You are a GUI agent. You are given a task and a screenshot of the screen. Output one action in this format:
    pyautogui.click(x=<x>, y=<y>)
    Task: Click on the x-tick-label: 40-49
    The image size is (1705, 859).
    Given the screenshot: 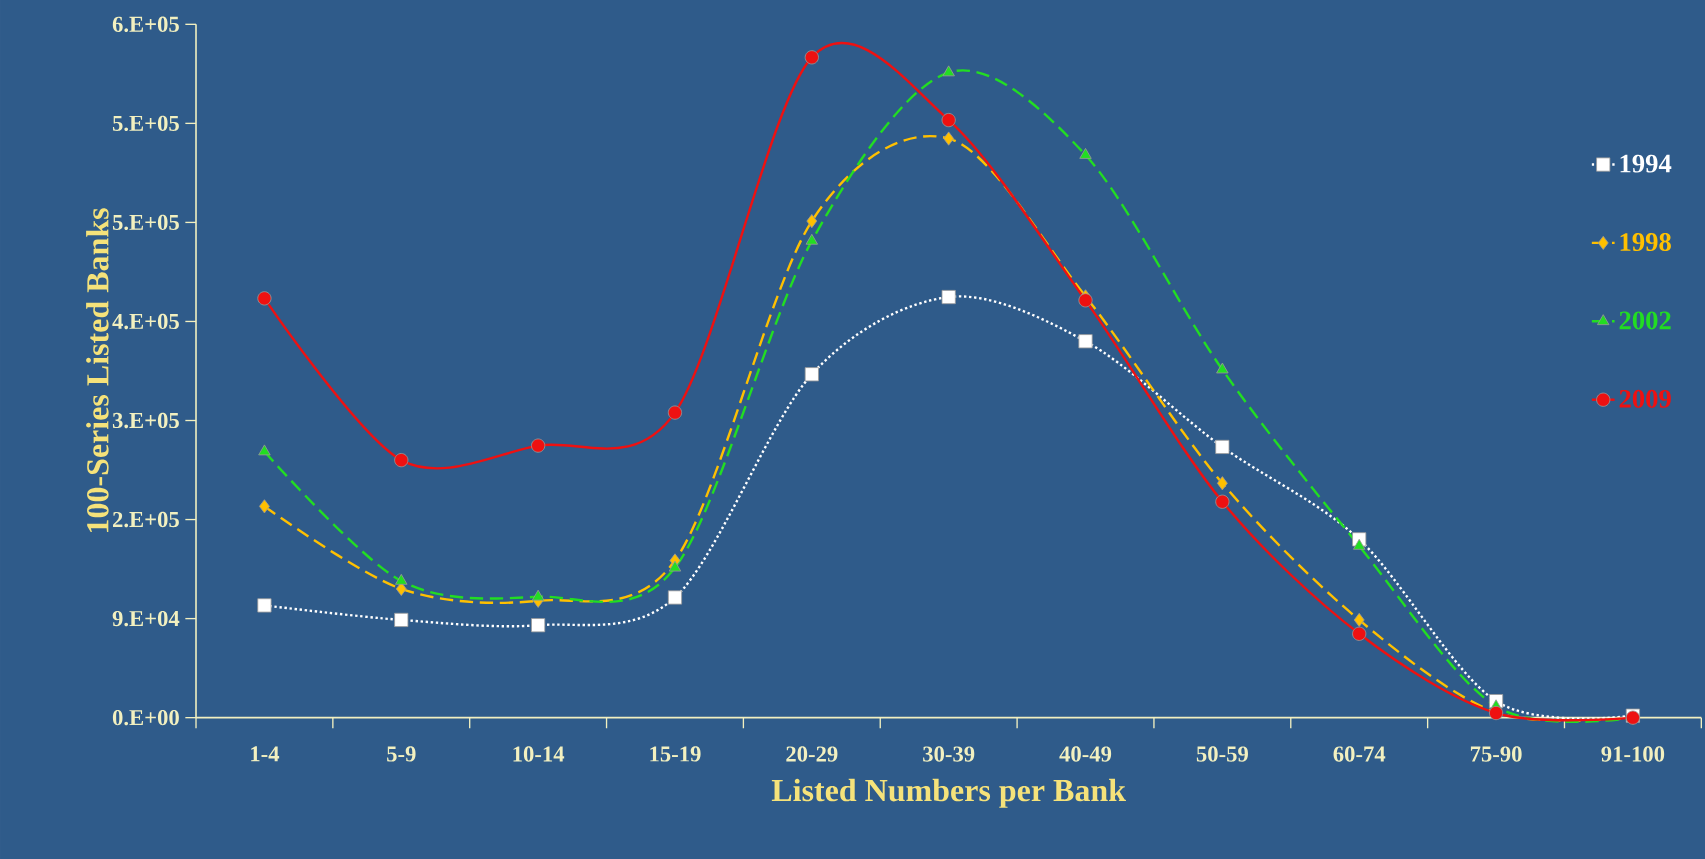 What is the action you would take?
    pyautogui.click(x=1085, y=754)
    